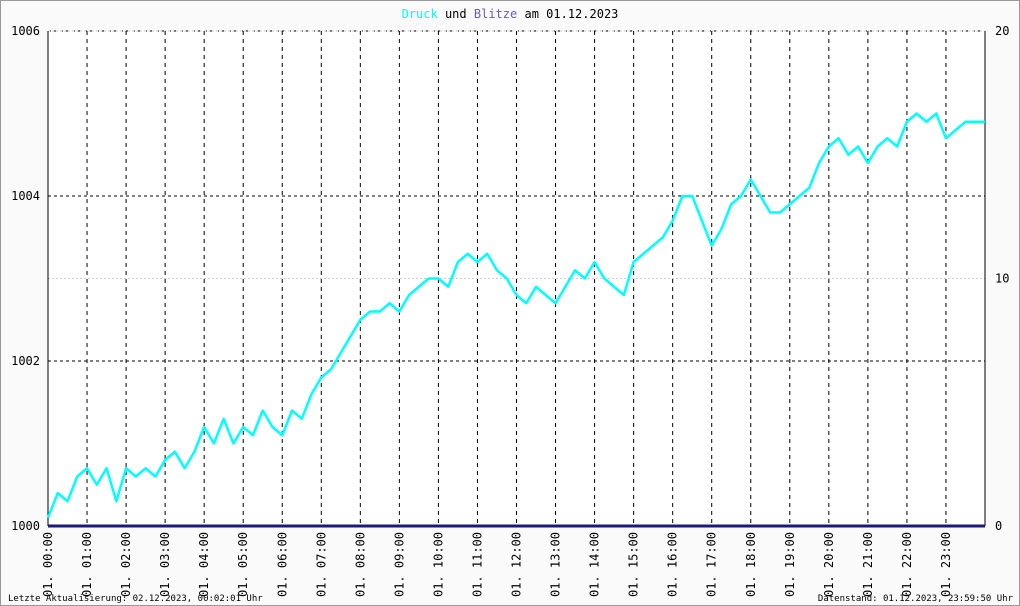 Image resolution: width=1020 pixels, height=606 pixels. I want to click on y-tick-label: 1002, so click(25, 361).